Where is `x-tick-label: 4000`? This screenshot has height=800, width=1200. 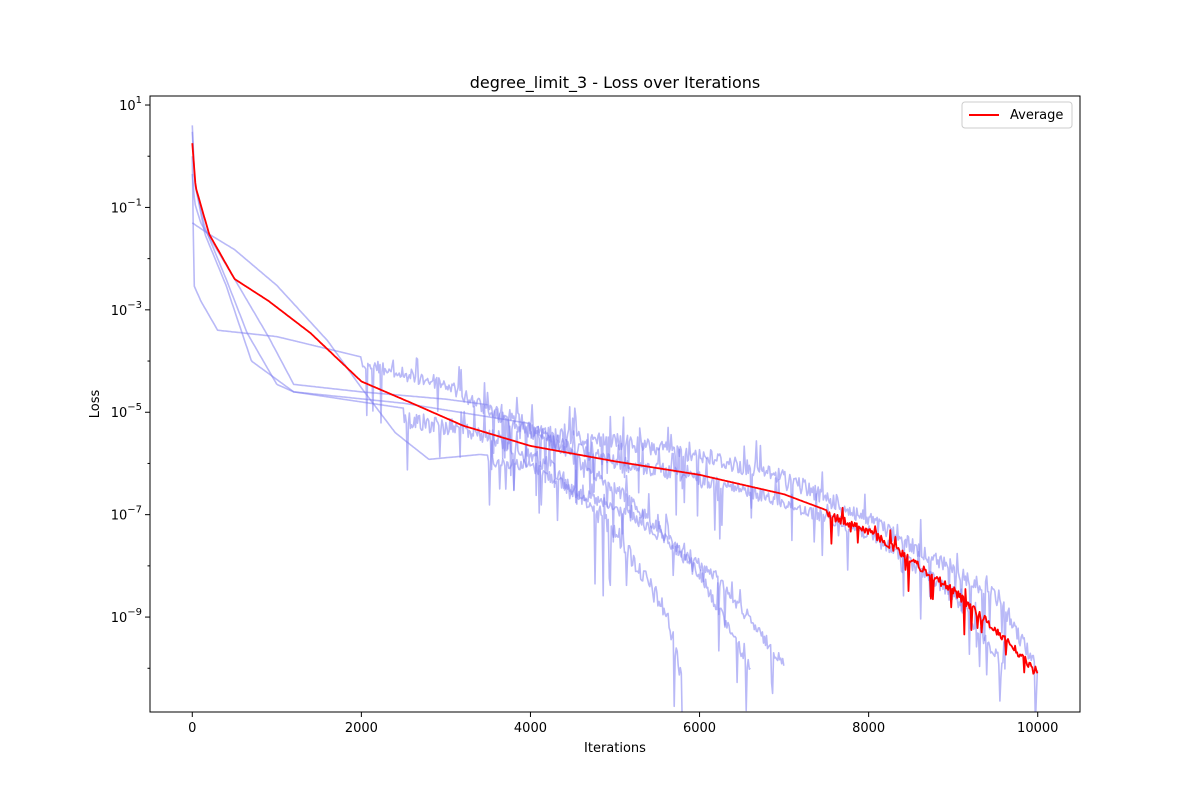 x-tick-label: 4000 is located at coordinates (530, 728).